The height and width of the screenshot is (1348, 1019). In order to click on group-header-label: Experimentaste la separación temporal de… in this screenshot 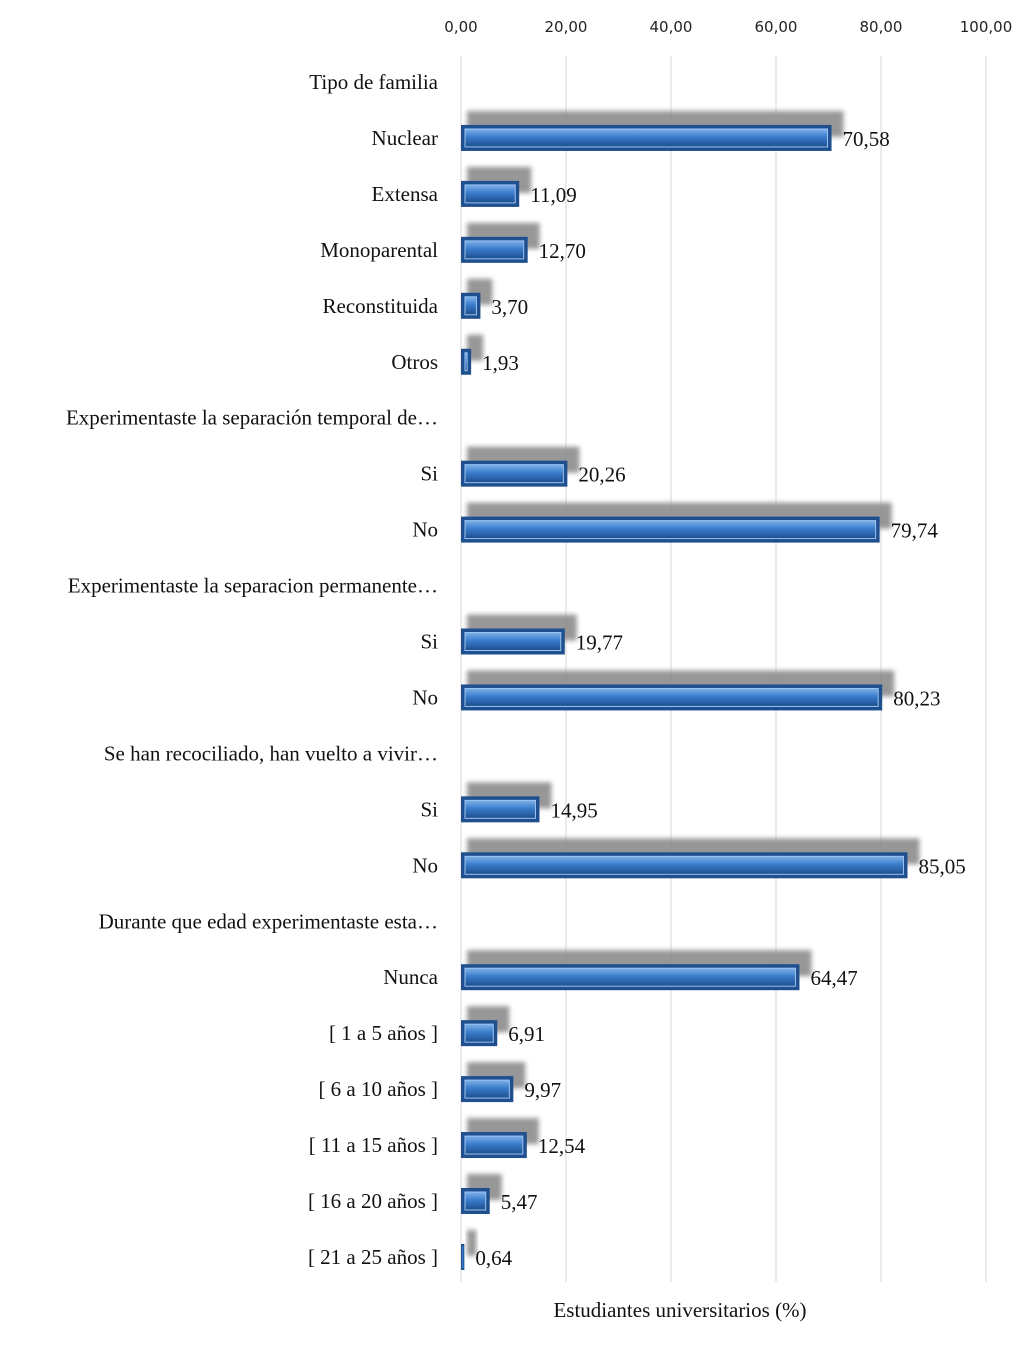, I will do `click(252, 418)`.